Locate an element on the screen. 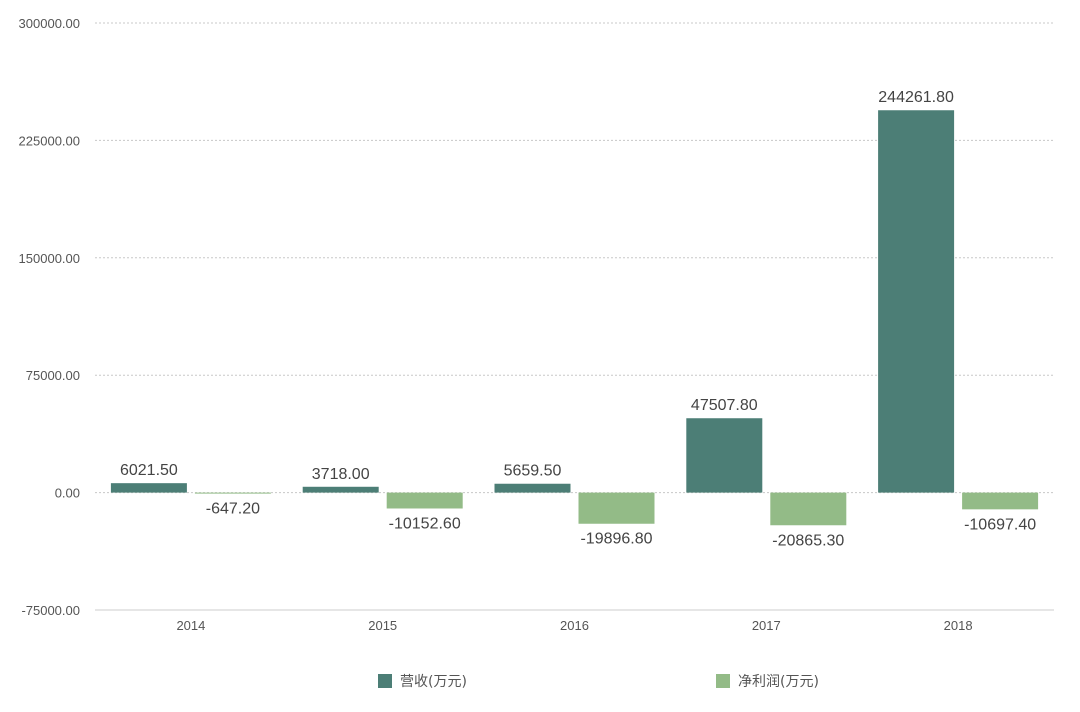  data-label: -647.20 is located at coordinates (233, 509).